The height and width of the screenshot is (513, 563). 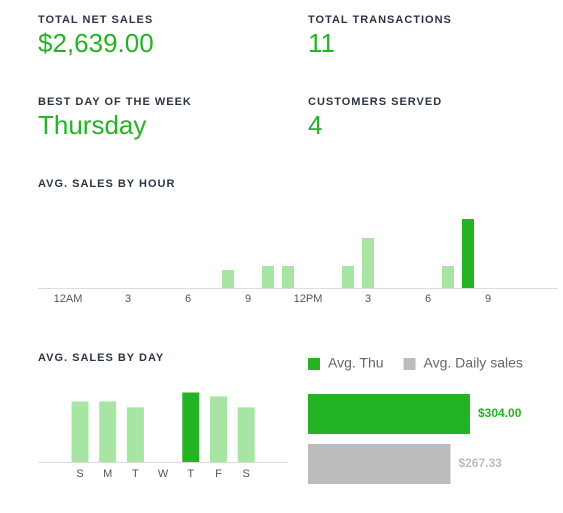 I want to click on legend-label: Avg. Thu, so click(x=356, y=363).